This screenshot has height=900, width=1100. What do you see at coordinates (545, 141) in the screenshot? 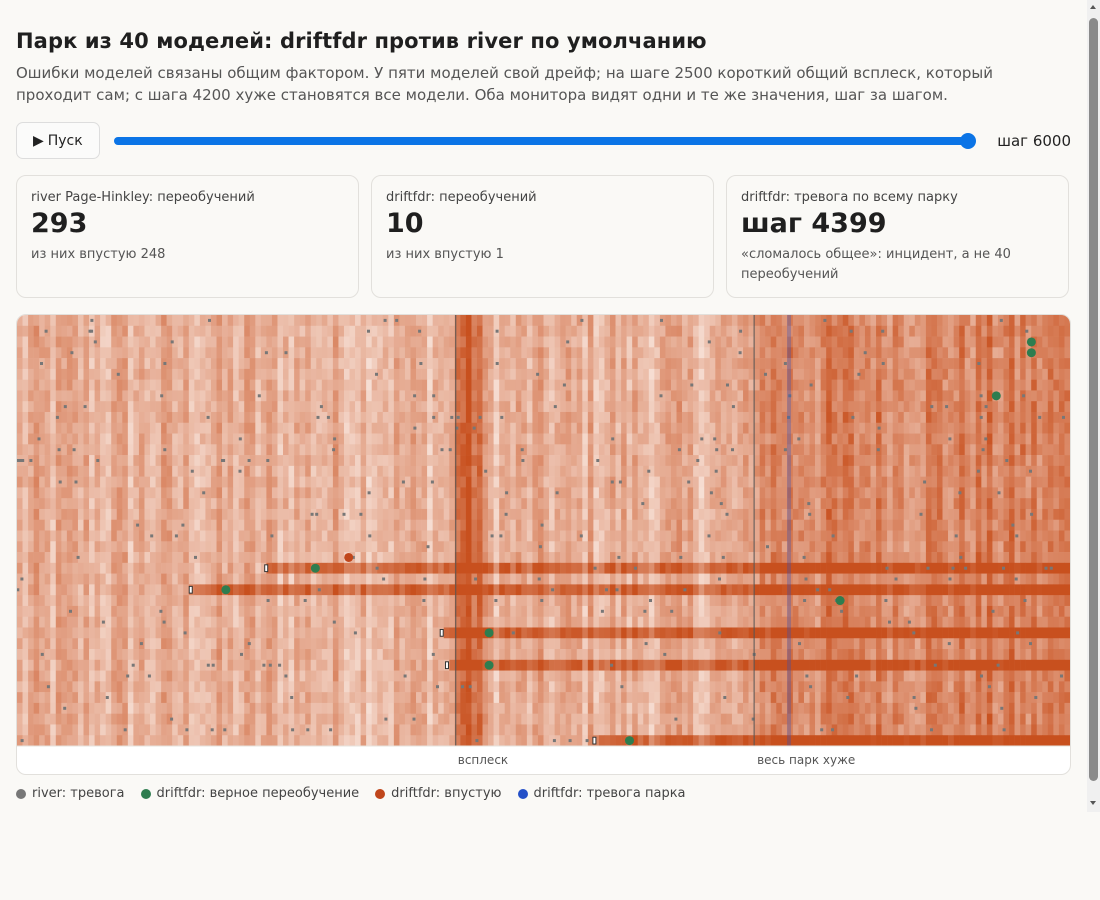
I see `step-slider` at bounding box center [545, 141].